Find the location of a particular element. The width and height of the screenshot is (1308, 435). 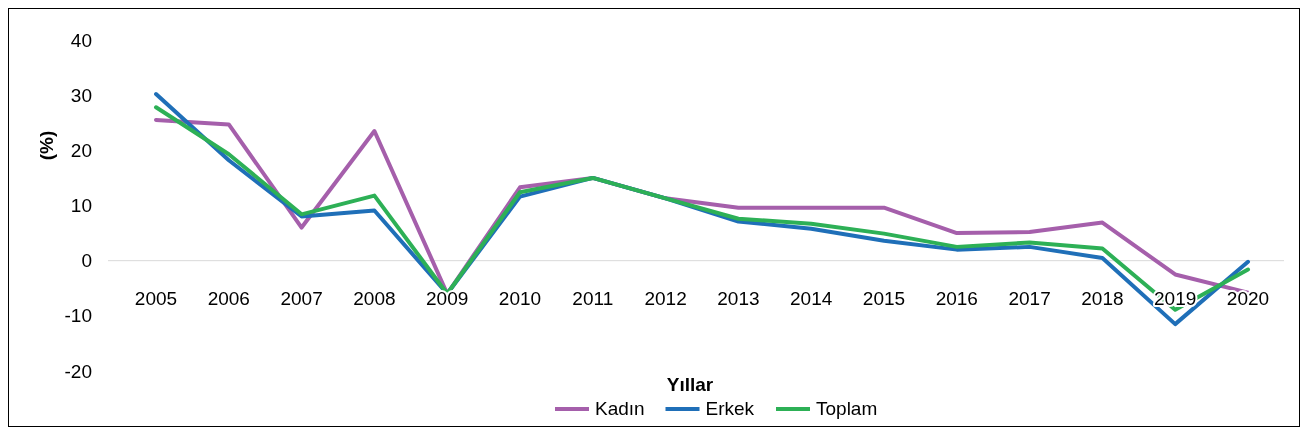

legend-label: Toplam is located at coordinates (847, 408).